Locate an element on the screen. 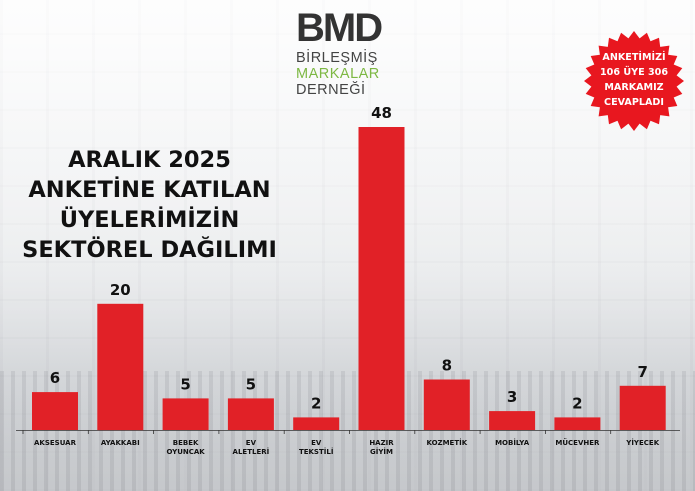  data-label-ev-aletleri: 5 is located at coordinates (251, 384).